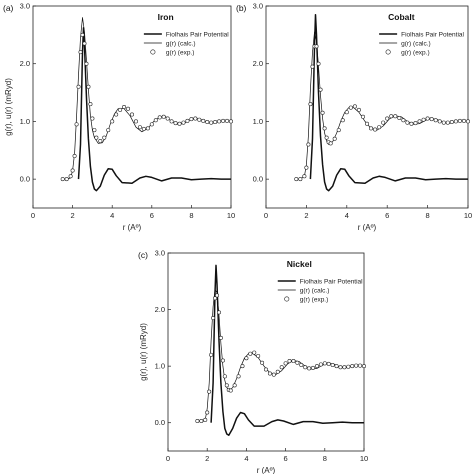 This screenshot has height=474, width=474. I want to click on panel-letter: (b), so click(241, 8).